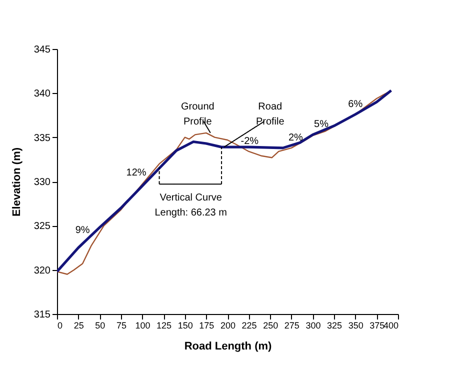  Describe the element at coordinates (82, 230) in the screenshot. I see `annotation: 9%` at that location.